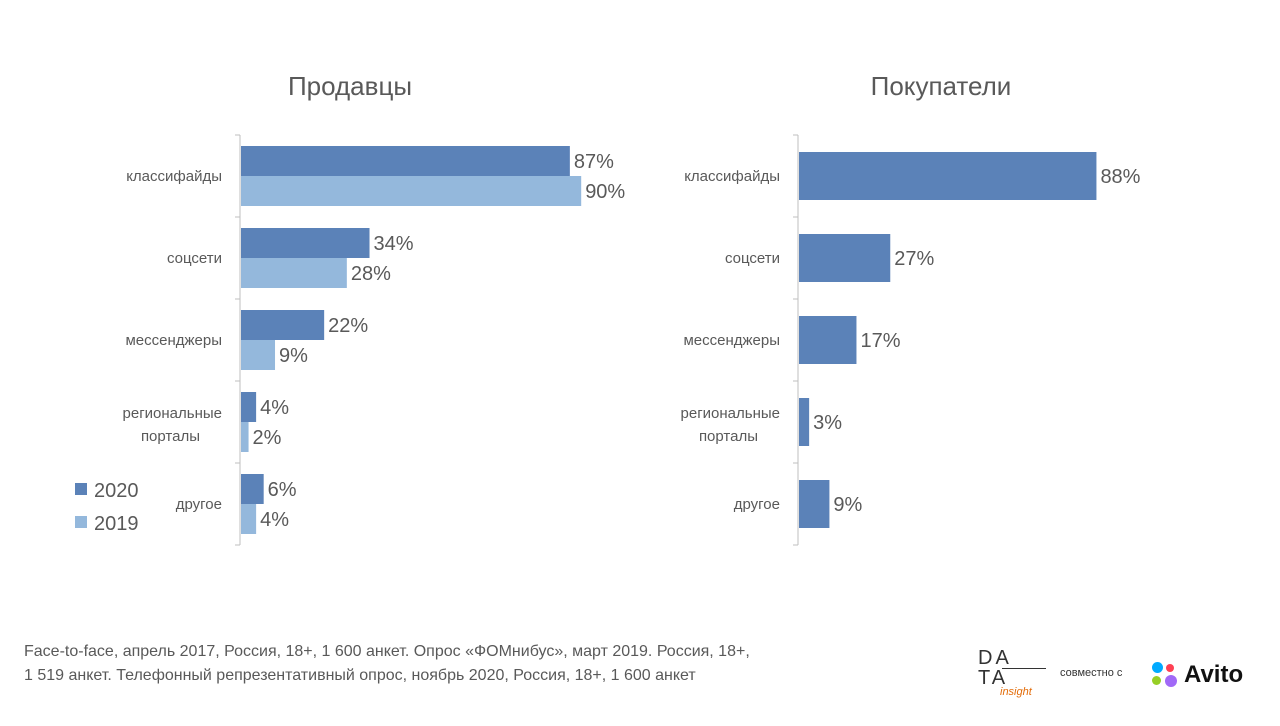  What do you see at coordinates (116, 524) in the screenshot?
I see `legend-label-2019: 2019` at bounding box center [116, 524].